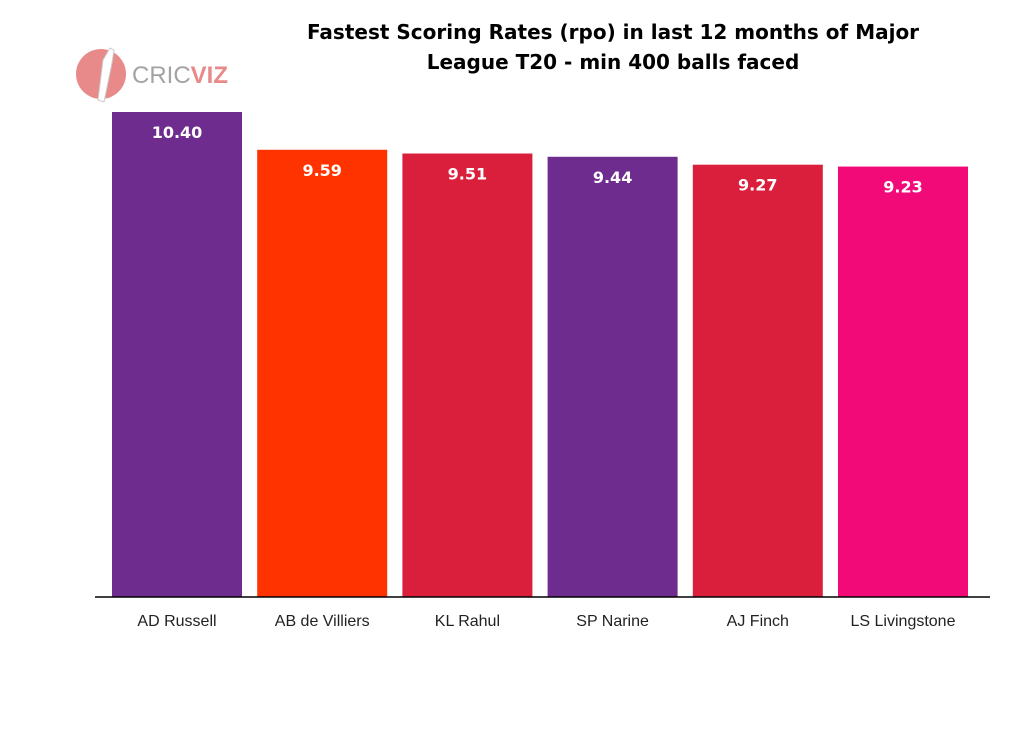 Image resolution: width=1024 pixels, height=745 pixels. I want to click on bar-kl-rahul, so click(467, 375).